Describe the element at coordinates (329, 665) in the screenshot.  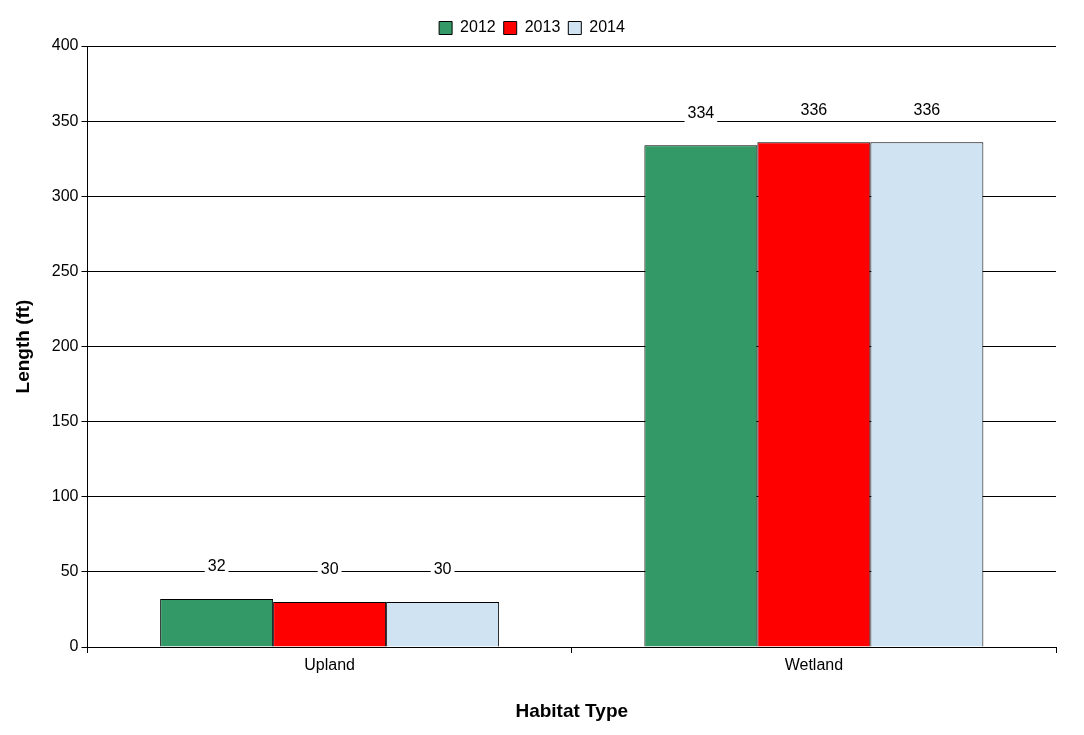
I see `x-tick-label: Upland` at that location.